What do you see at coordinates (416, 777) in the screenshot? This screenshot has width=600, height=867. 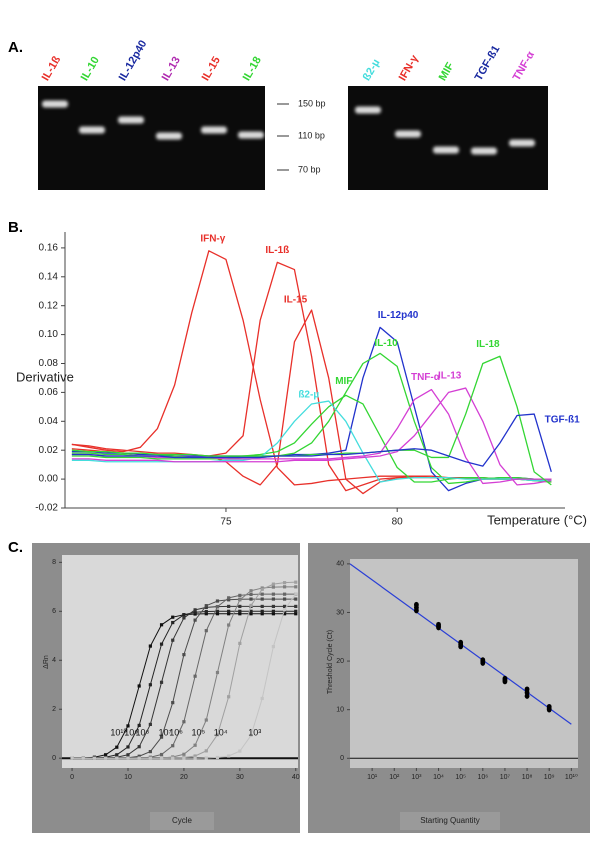 I see `x-tick-label: 10³` at bounding box center [416, 777].